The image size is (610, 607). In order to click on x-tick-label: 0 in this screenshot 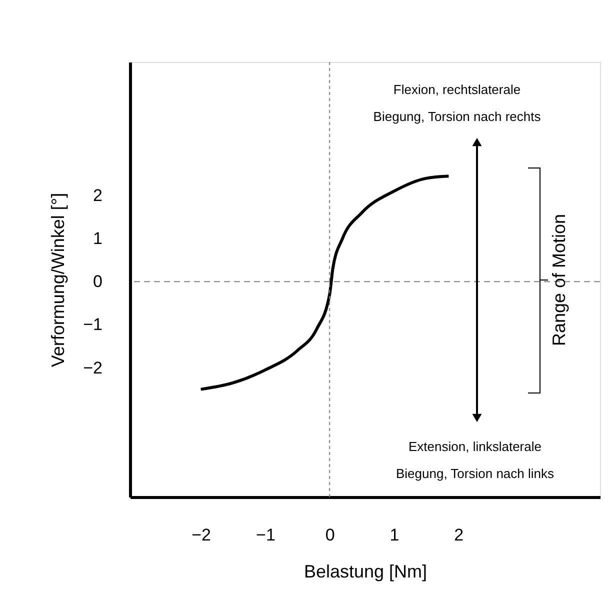, I will do `click(330, 535)`.